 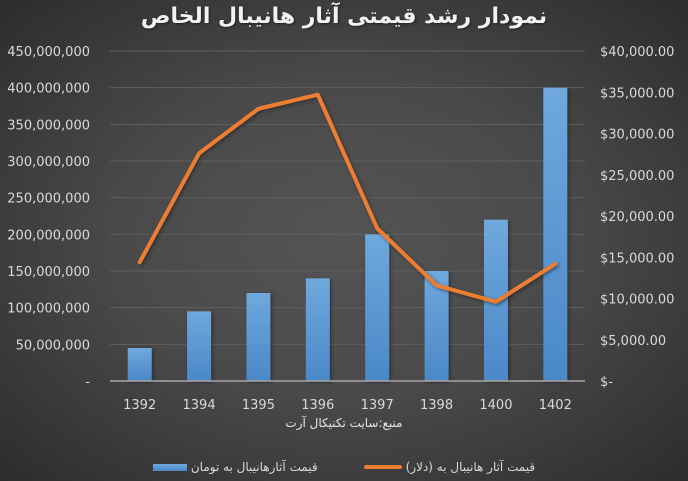 I want to click on y-right-tick-label: $30,000.00, so click(x=637, y=135).